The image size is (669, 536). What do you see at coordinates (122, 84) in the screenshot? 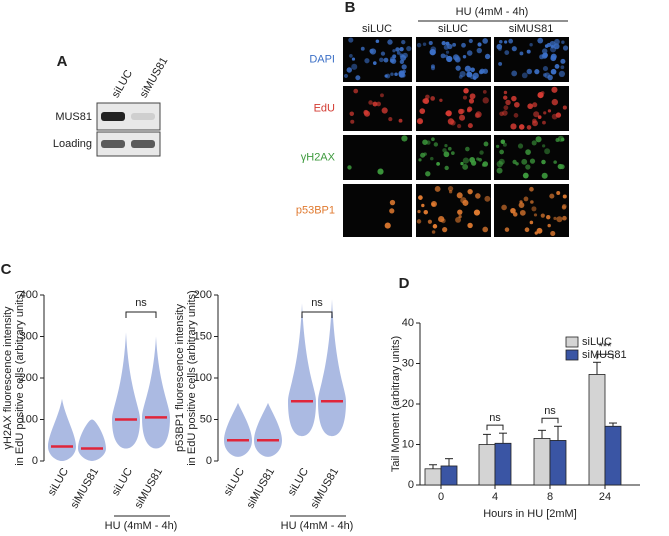
I see `blot-column: siLUC` at bounding box center [122, 84].